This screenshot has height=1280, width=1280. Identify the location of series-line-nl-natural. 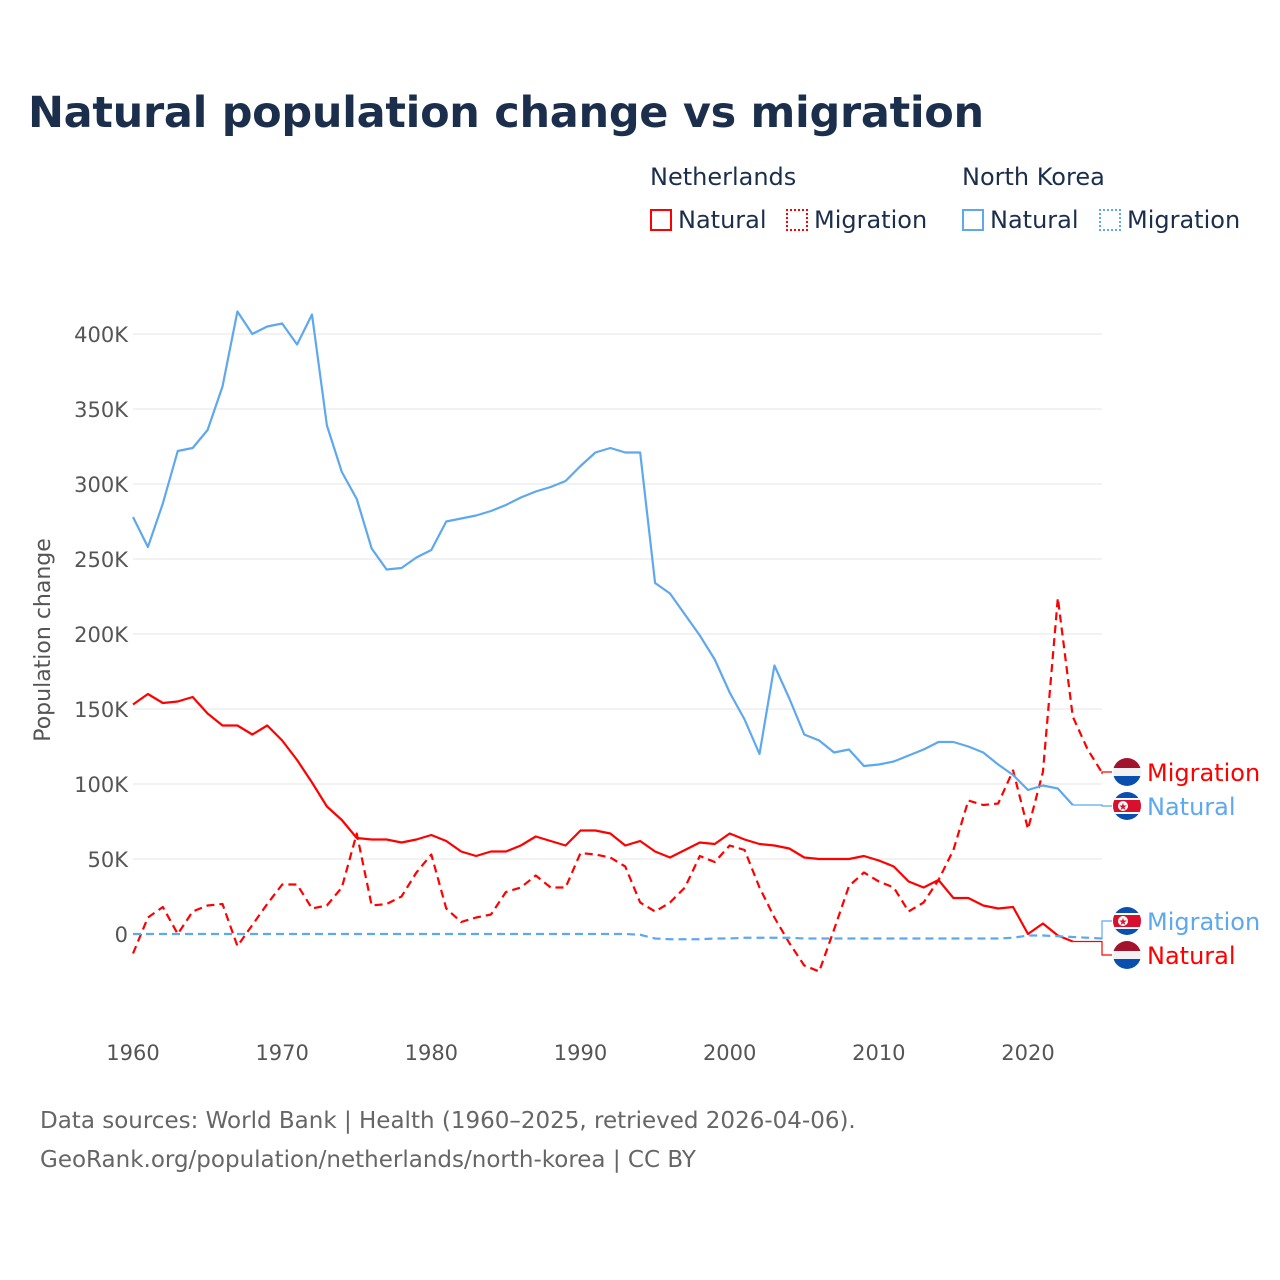
(603, 817).